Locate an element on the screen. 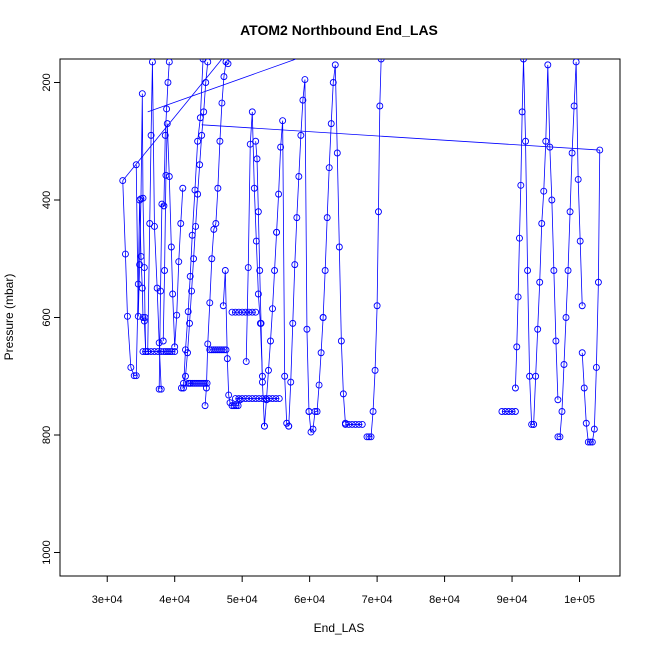 The height and width of the screenshot is (650, 650). x-tick-label: 8e+04 is located at coordinates (444, 600).